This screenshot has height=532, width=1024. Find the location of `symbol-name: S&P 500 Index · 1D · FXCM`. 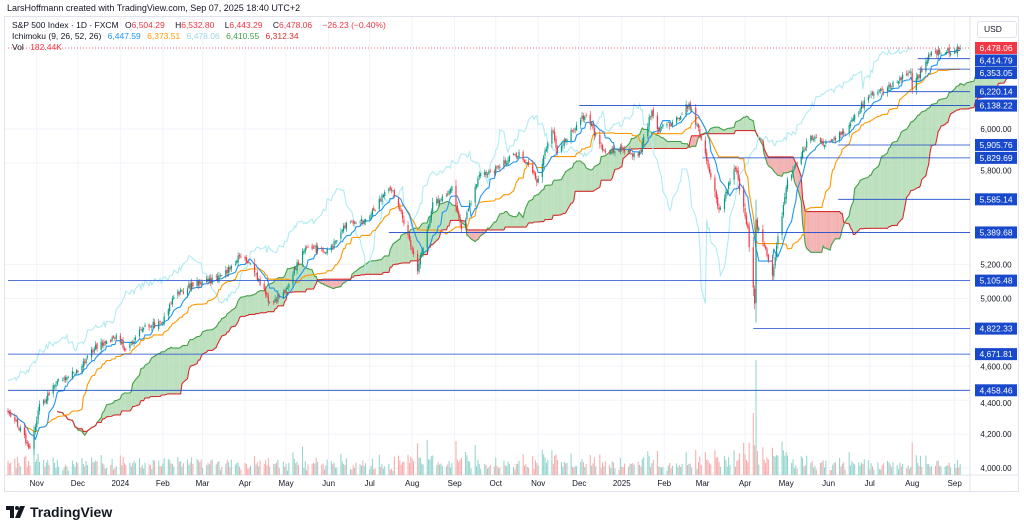

symbol-name: S&P 500 Index · 1D · FXCM is located at coordinates (65, 25).